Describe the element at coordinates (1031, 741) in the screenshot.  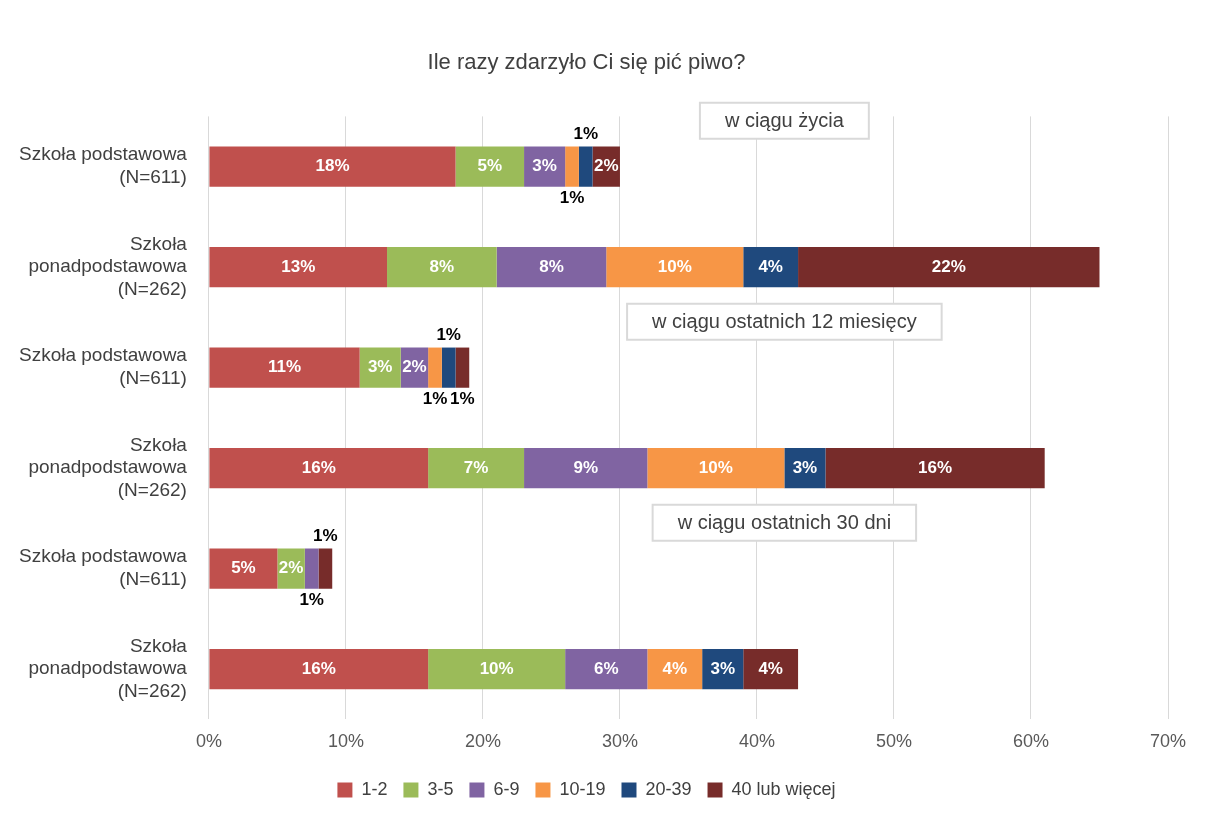
I see `x-tick-label: 60%` at that location.